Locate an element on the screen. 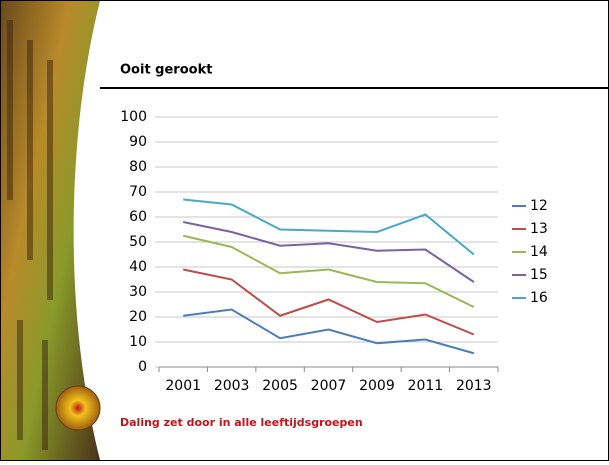 Image resolution: width=609 pixels, height=465 pixels. y-tick-label: 60 is located at coordinates (138, 217).